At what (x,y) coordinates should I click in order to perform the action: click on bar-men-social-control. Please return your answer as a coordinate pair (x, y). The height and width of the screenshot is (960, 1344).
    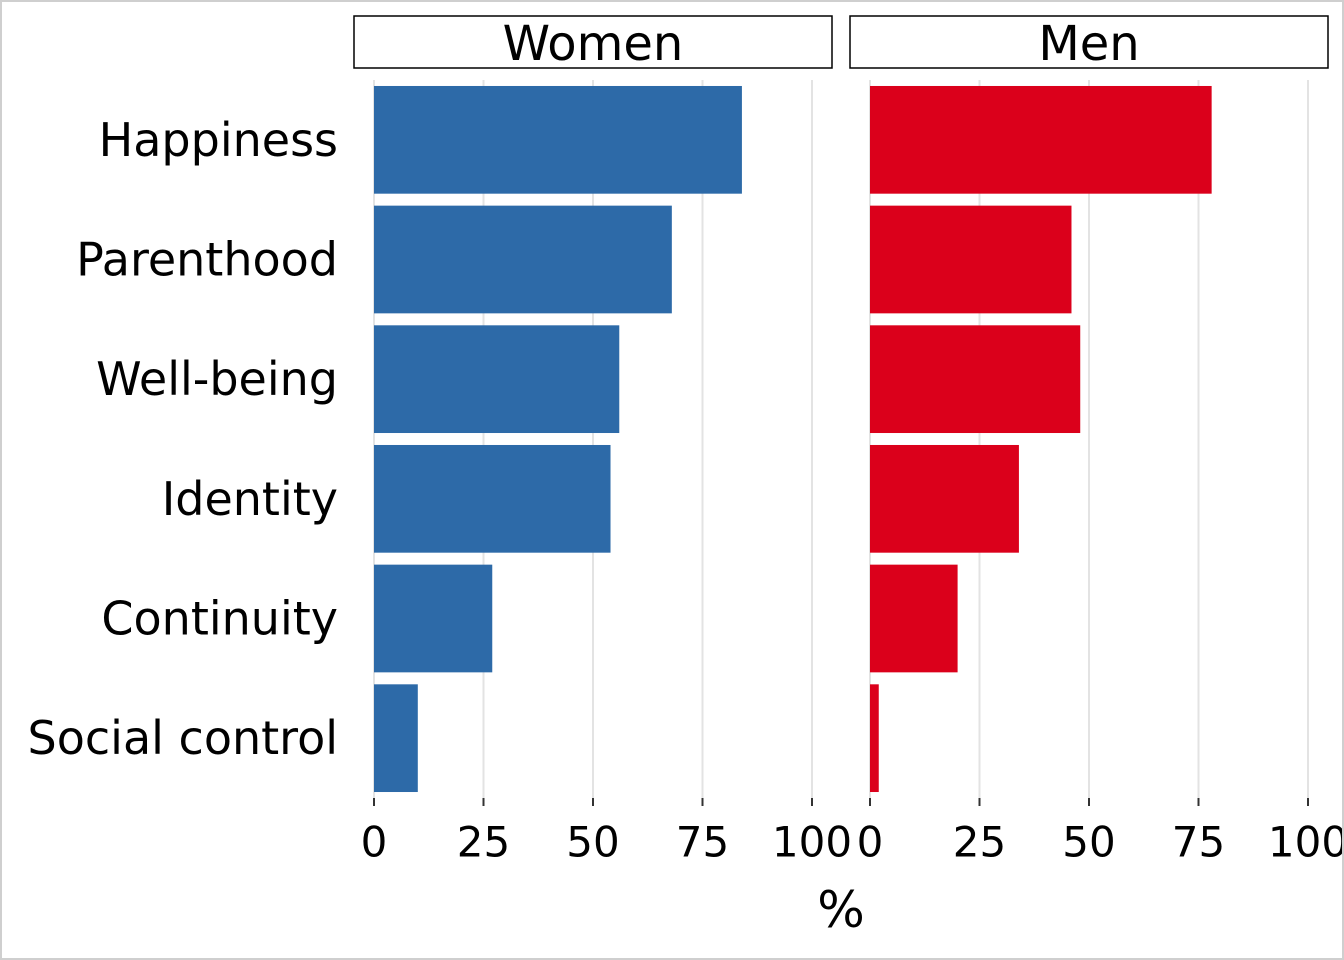
    Looking at the image, I should click on (874, 738).